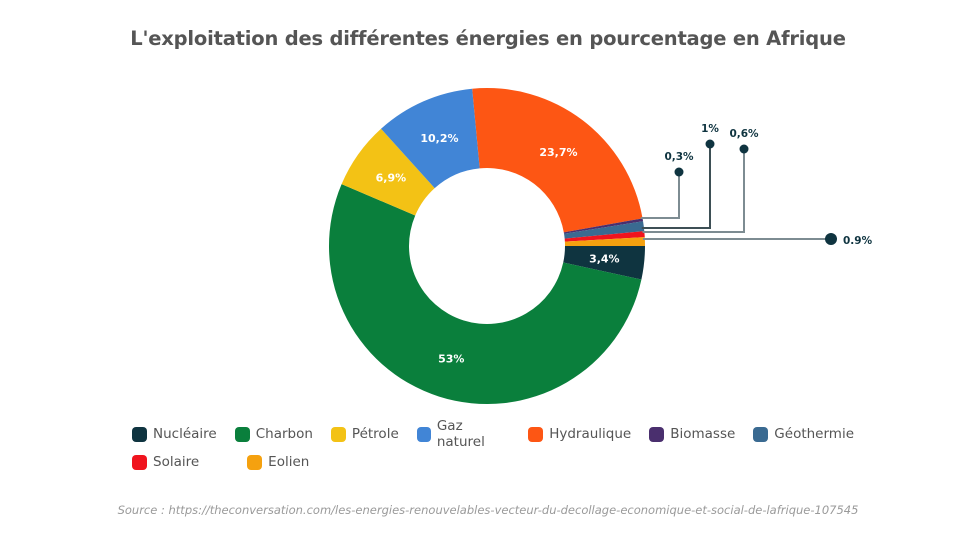  I want to click on legend-item-solaire: Solaire, so click(165, 462).